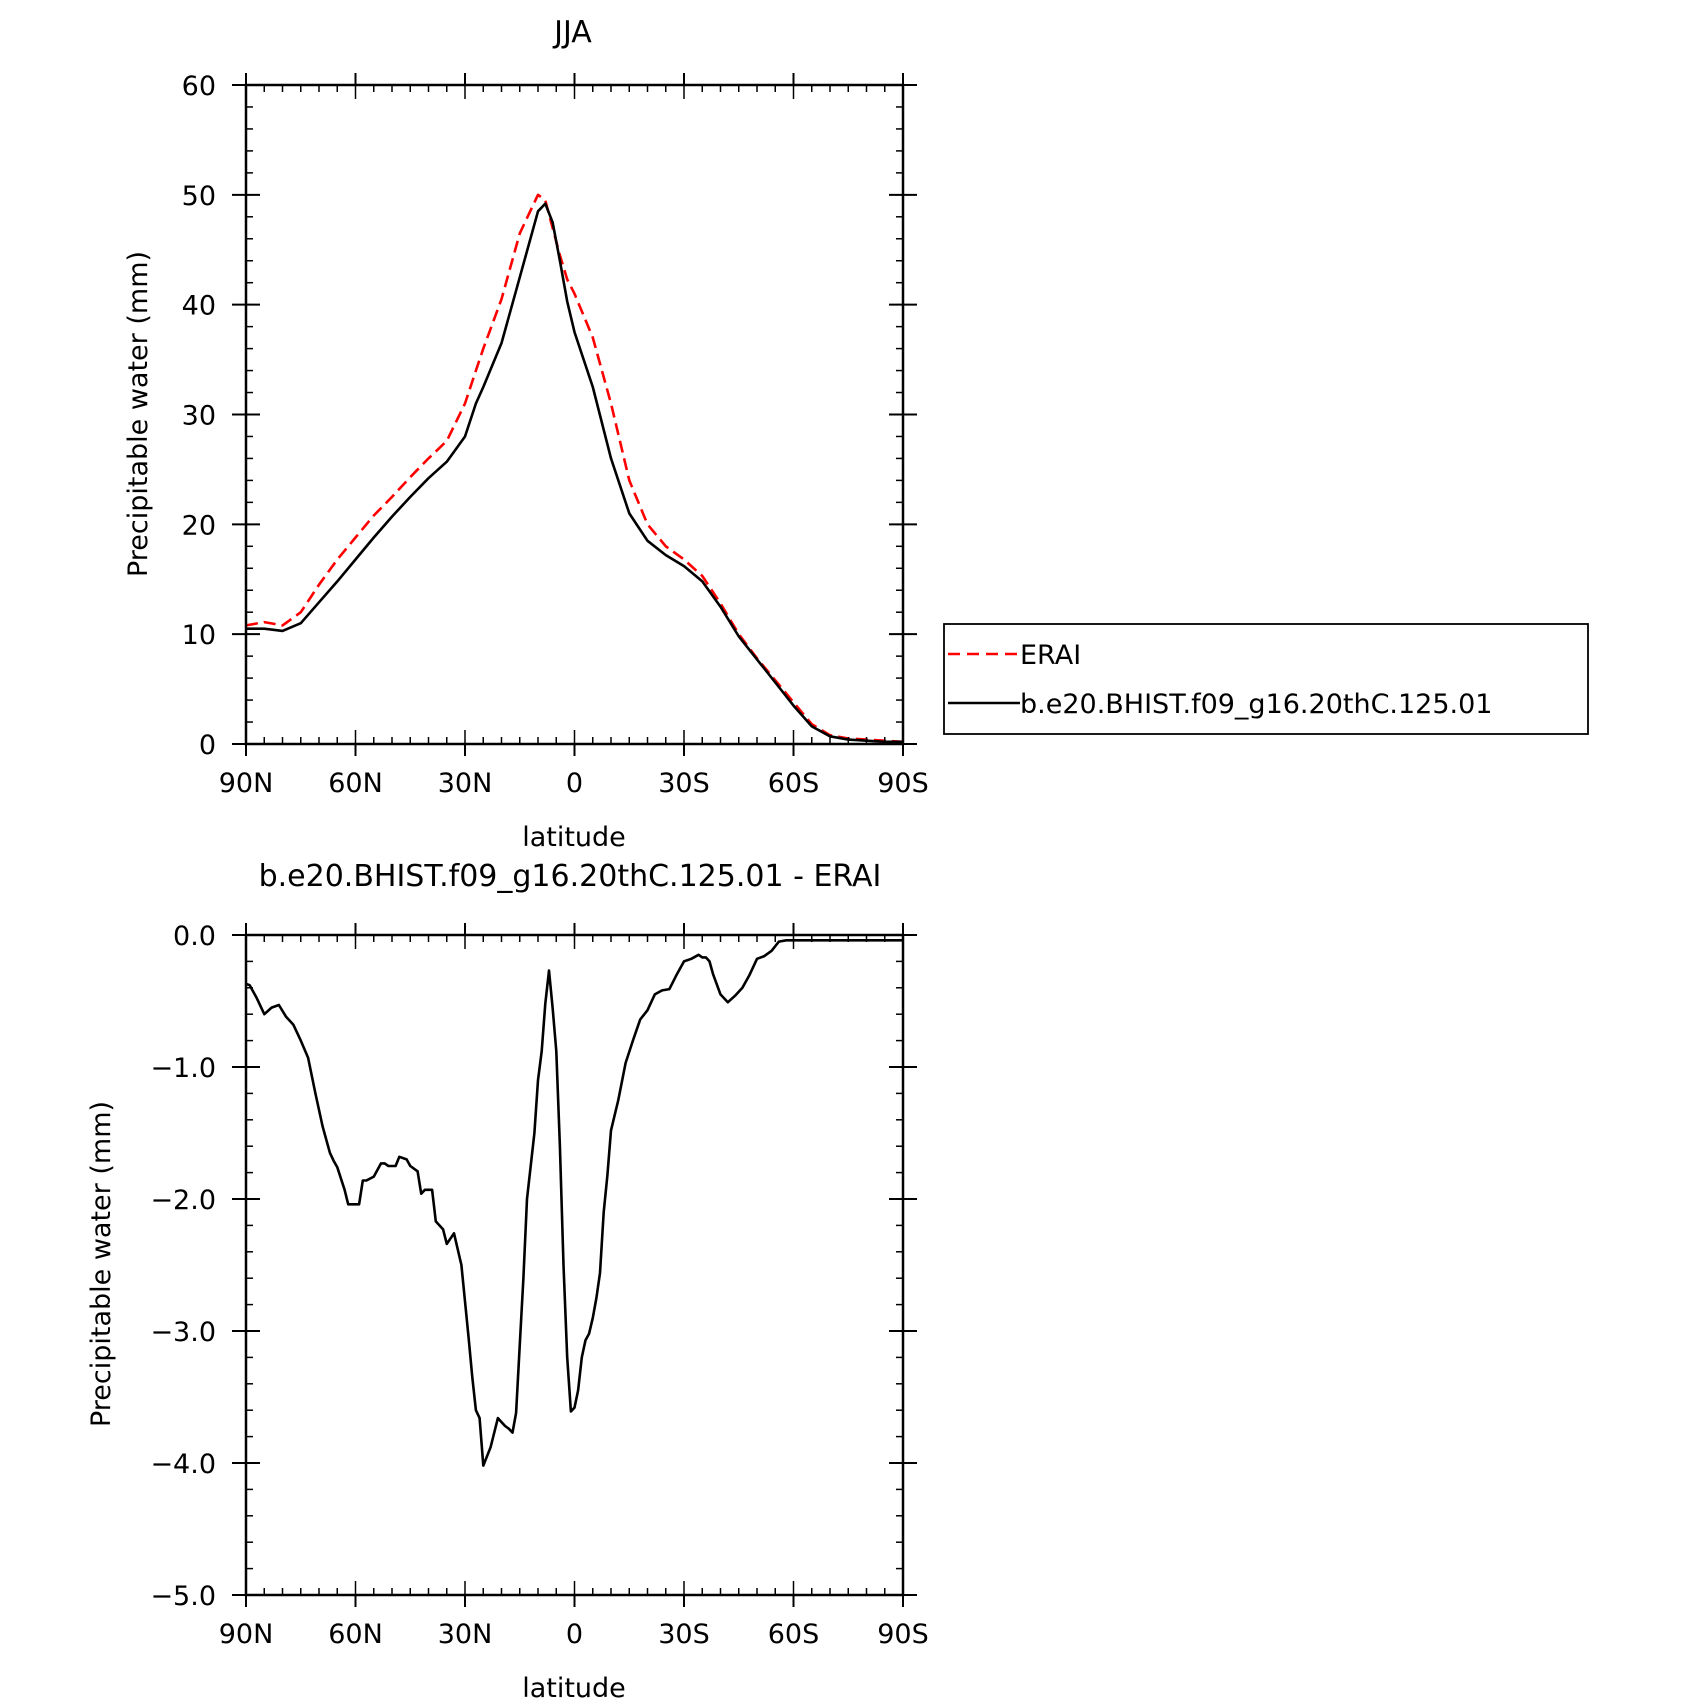  What do you see at coordinates (246, 1634) in the screenshot?
I see `bottom-x-tick-label: 90N` at bounding box center [246, 1634].